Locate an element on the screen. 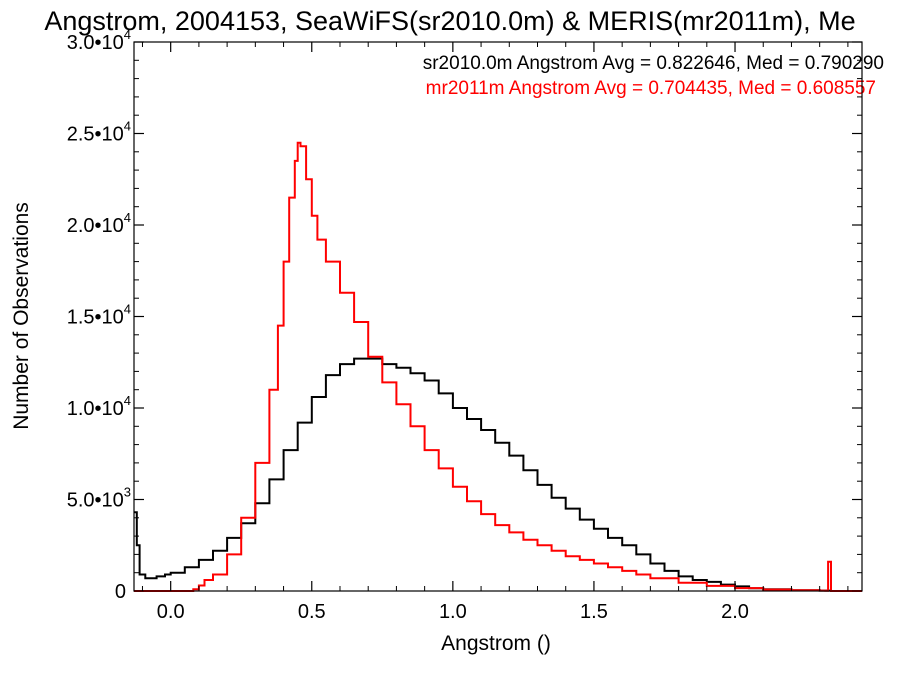 This screenshot has height=675, width=900. y-tick-label: 2.0•104 is located at coordinates (99, 223).